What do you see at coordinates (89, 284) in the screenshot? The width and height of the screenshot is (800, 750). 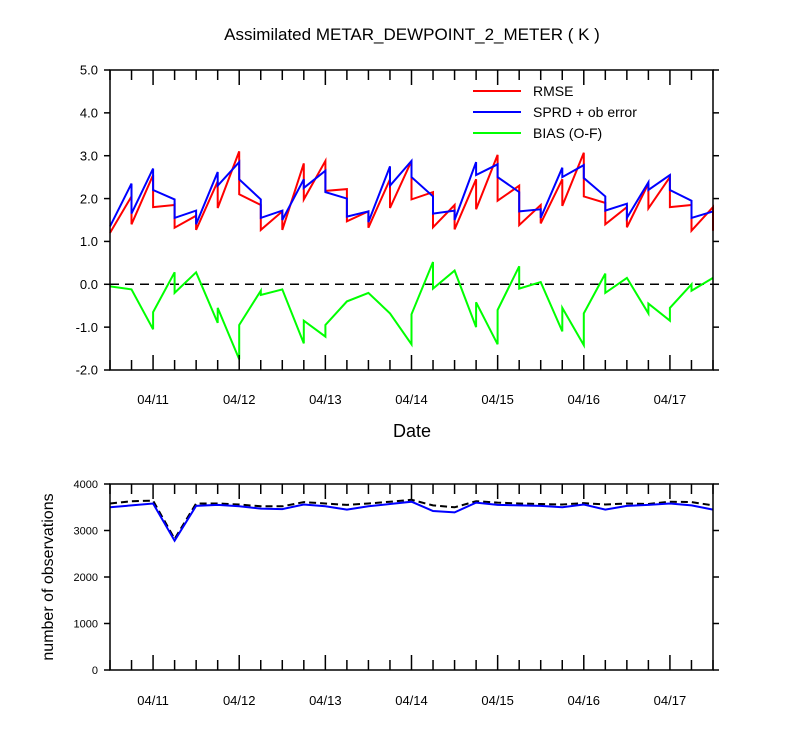 I see `y-tick-label: 0.0` at bounding box center [89, 284].